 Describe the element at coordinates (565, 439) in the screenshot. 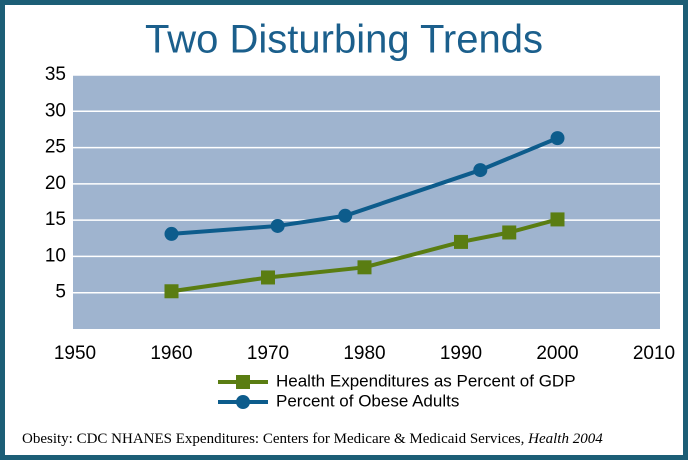

I see `source-emphasis: Health 2004` at that location.